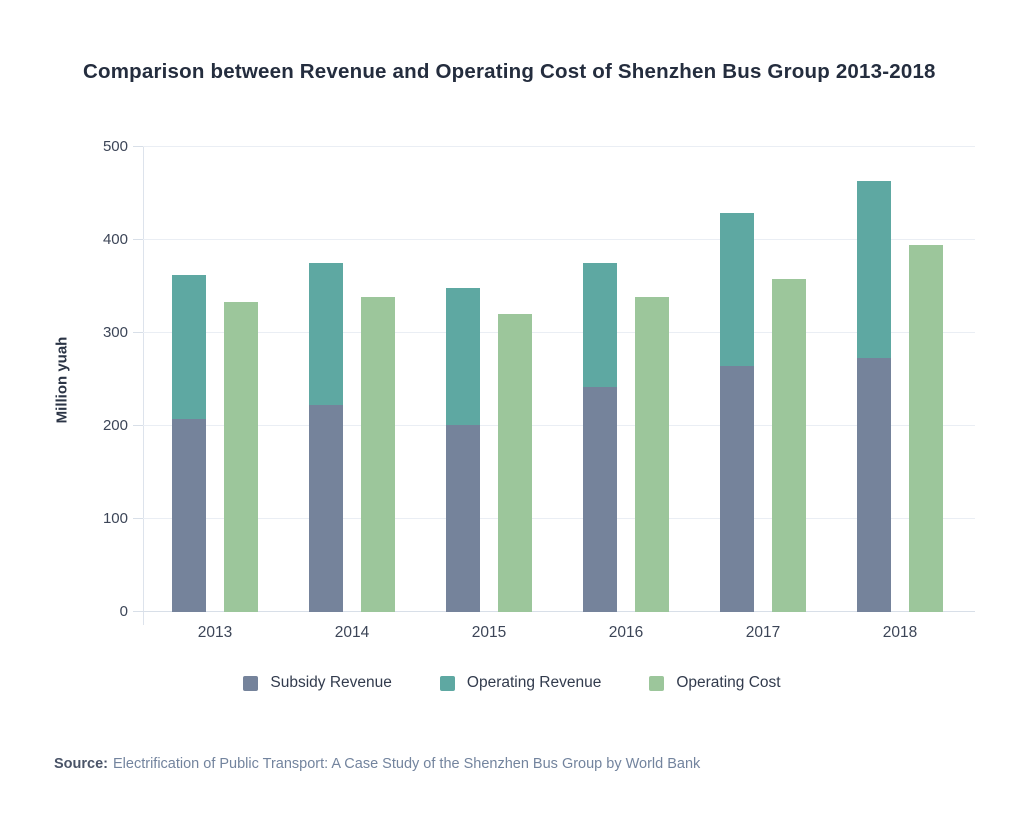 Image resolution: width=1024 pixels, height=823 pixels. What do you see at coordinates (81, 764) in the screenshot?
I see `source-label: Source:` at bounding box center [81, 764].